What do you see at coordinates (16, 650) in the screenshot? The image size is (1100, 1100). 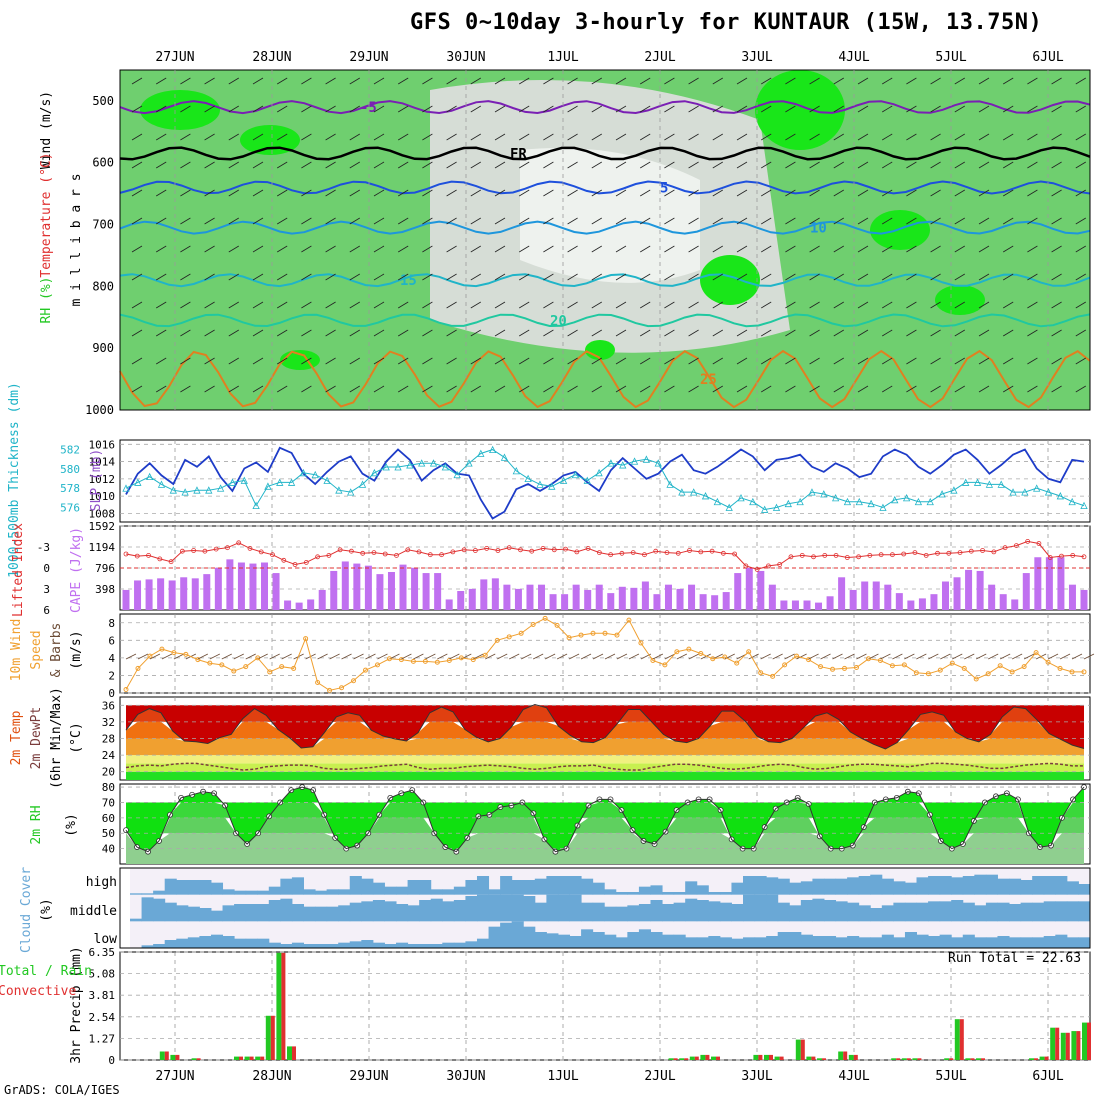 I see `wind-axis-label-1: 10m Wind` at bounding box center [16, 650].